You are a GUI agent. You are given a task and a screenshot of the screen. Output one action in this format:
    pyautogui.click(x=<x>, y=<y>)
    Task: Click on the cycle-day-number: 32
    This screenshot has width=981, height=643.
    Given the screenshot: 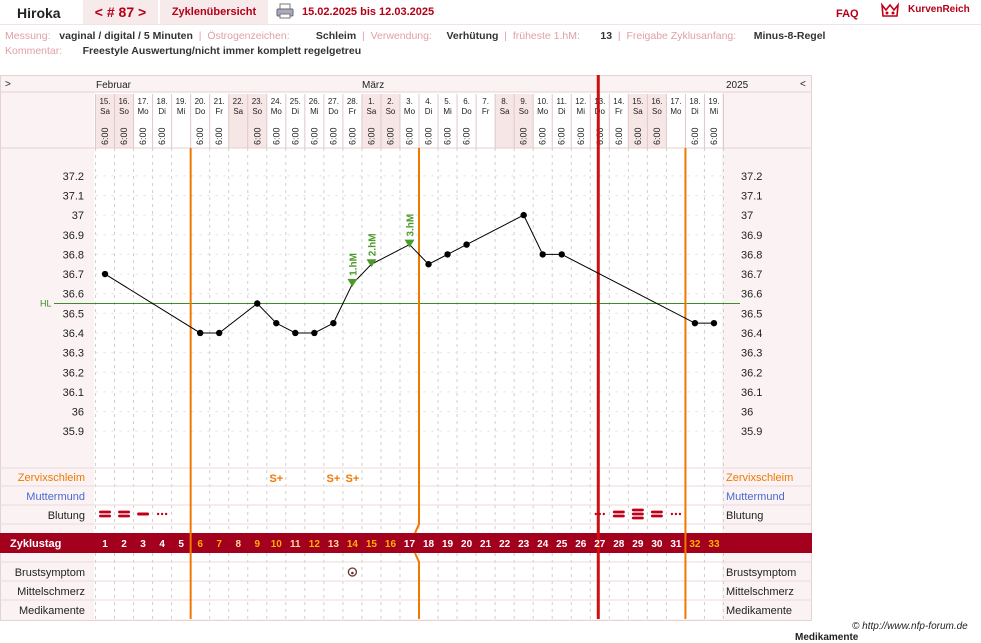 What is the action you would take?
    pyautogui.click(x=695, y=544)
    